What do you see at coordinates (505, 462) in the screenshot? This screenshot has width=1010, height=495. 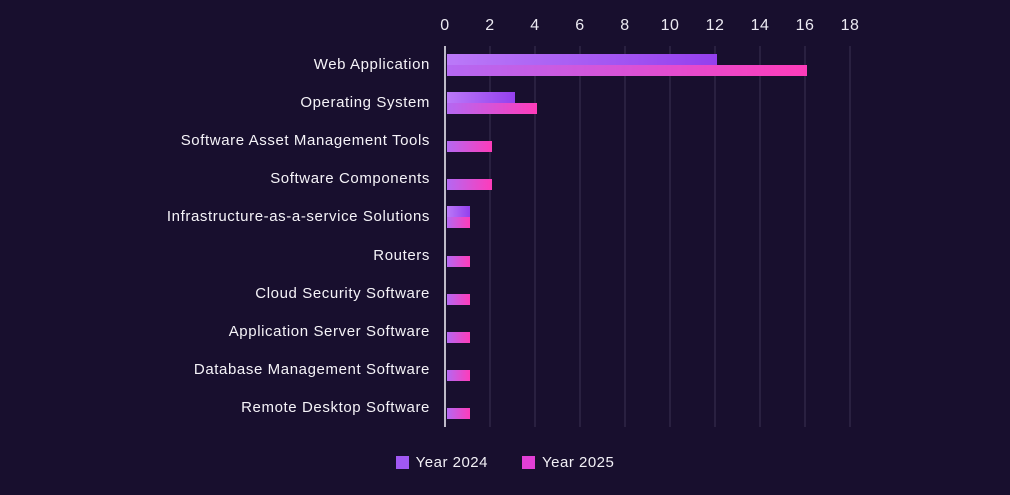 I see `legend: Year 2024 Year 2025` at bounding box center [505, 462].